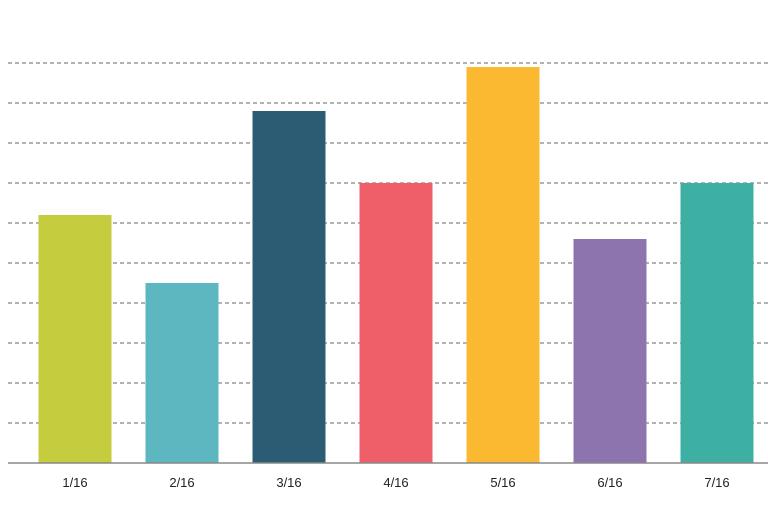 The height and width of the screenshot is (520, 768). What do you see at coordinates (502, 482) in the screenshot?
I see `x-tick-label: 5/16` at bounding box center [502, 482].